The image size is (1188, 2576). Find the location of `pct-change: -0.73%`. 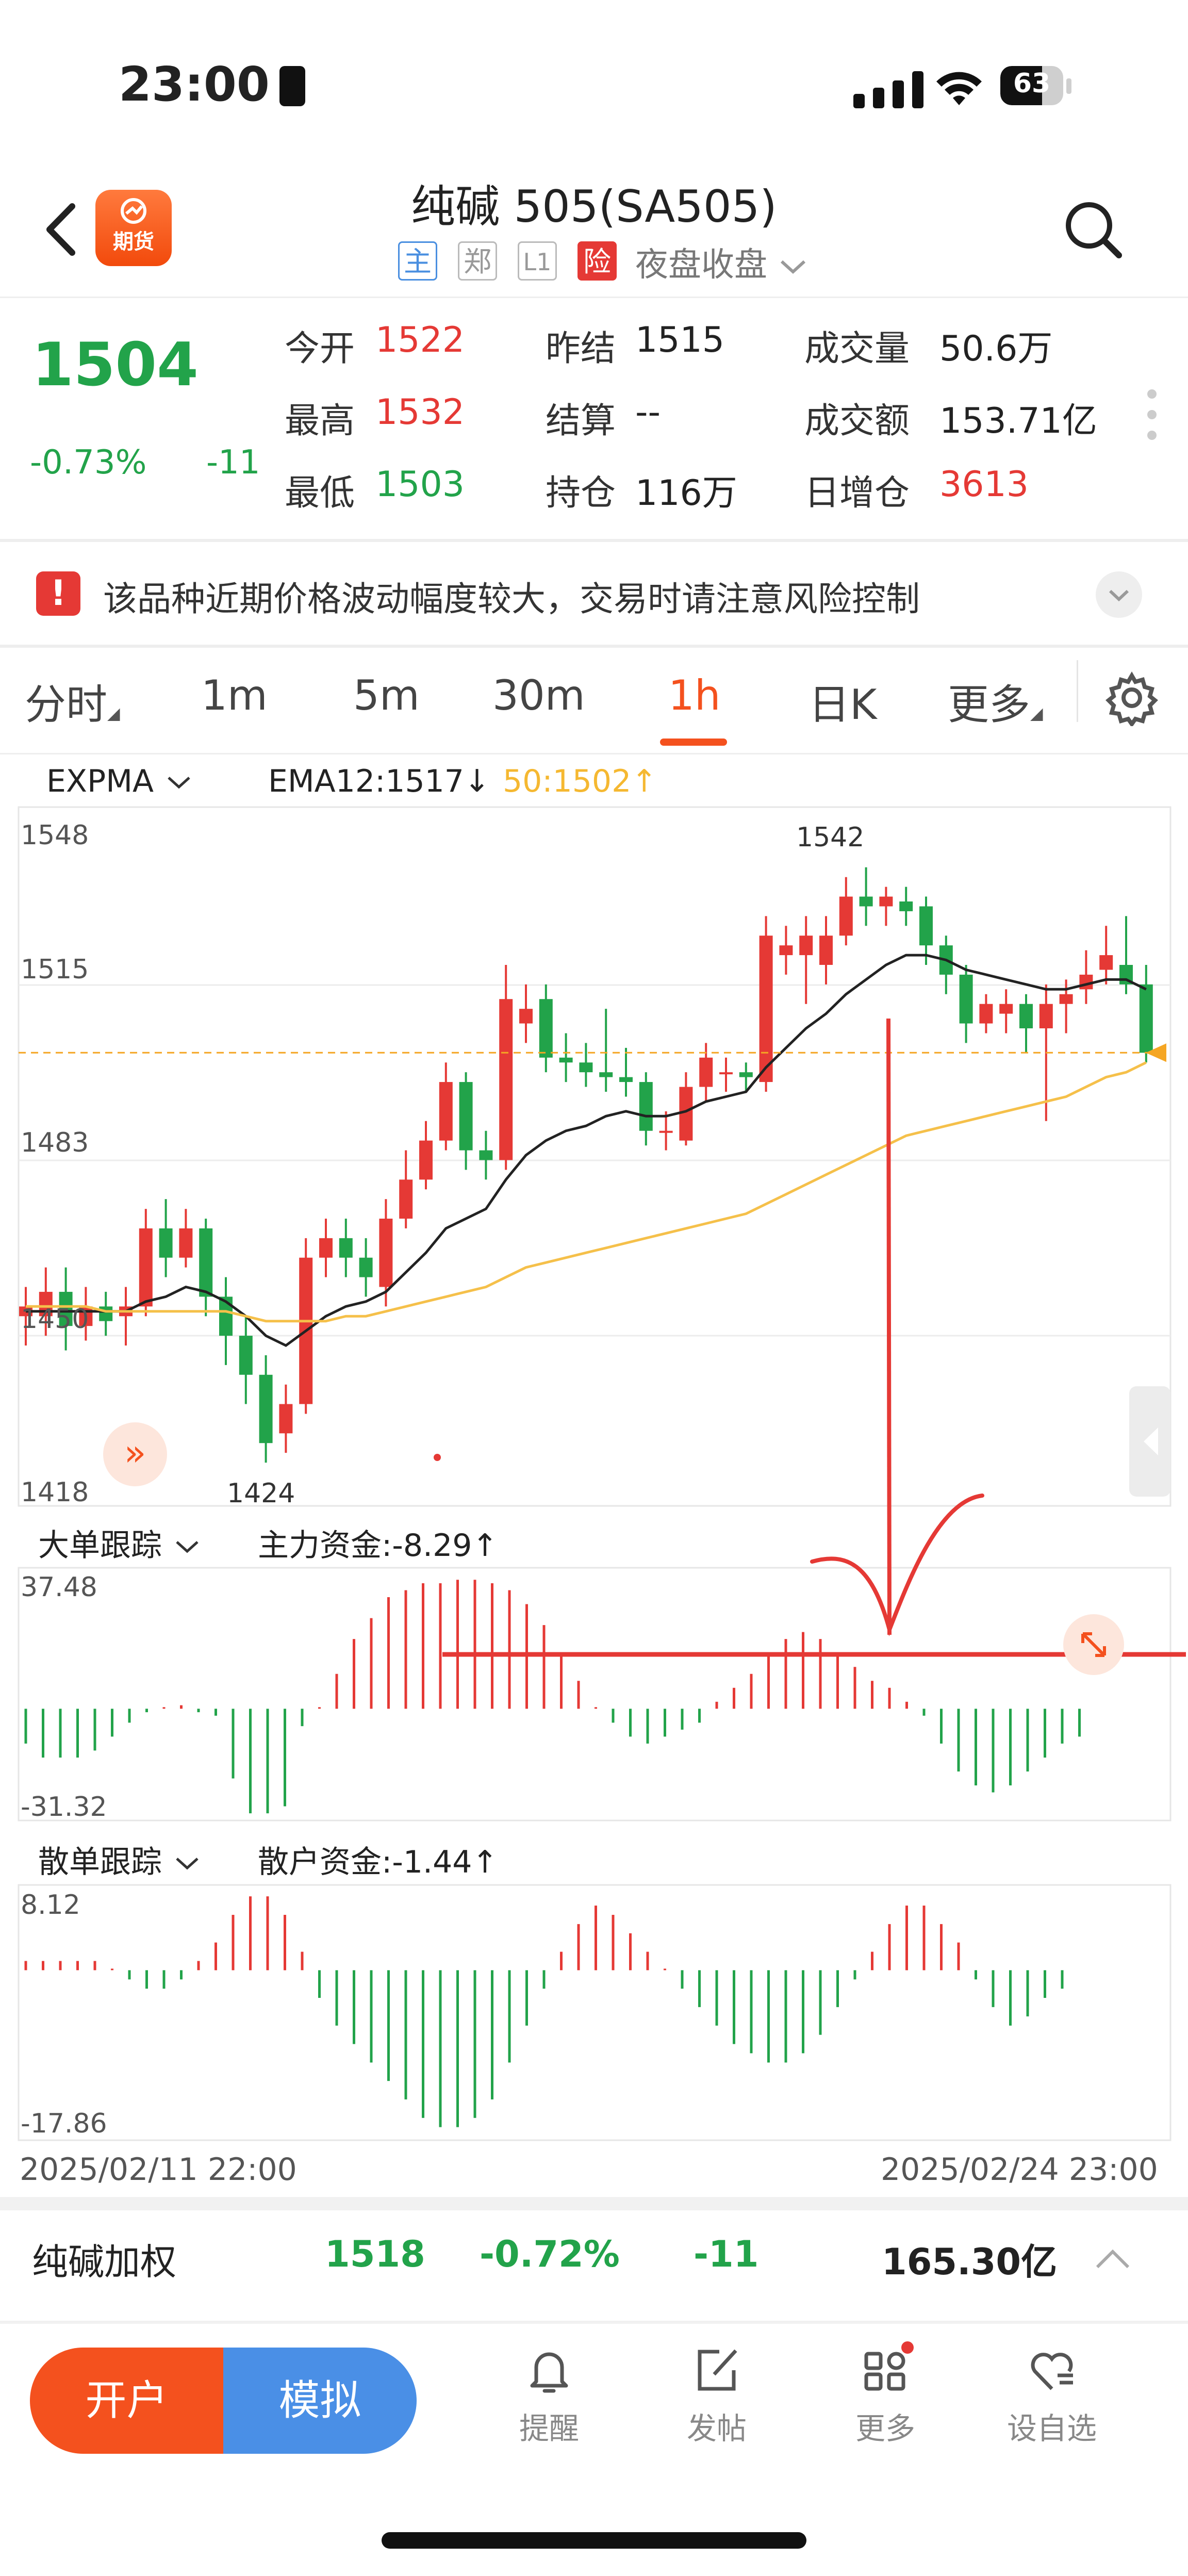

pct-change: -0.73% is located at coordinates (89, 463).